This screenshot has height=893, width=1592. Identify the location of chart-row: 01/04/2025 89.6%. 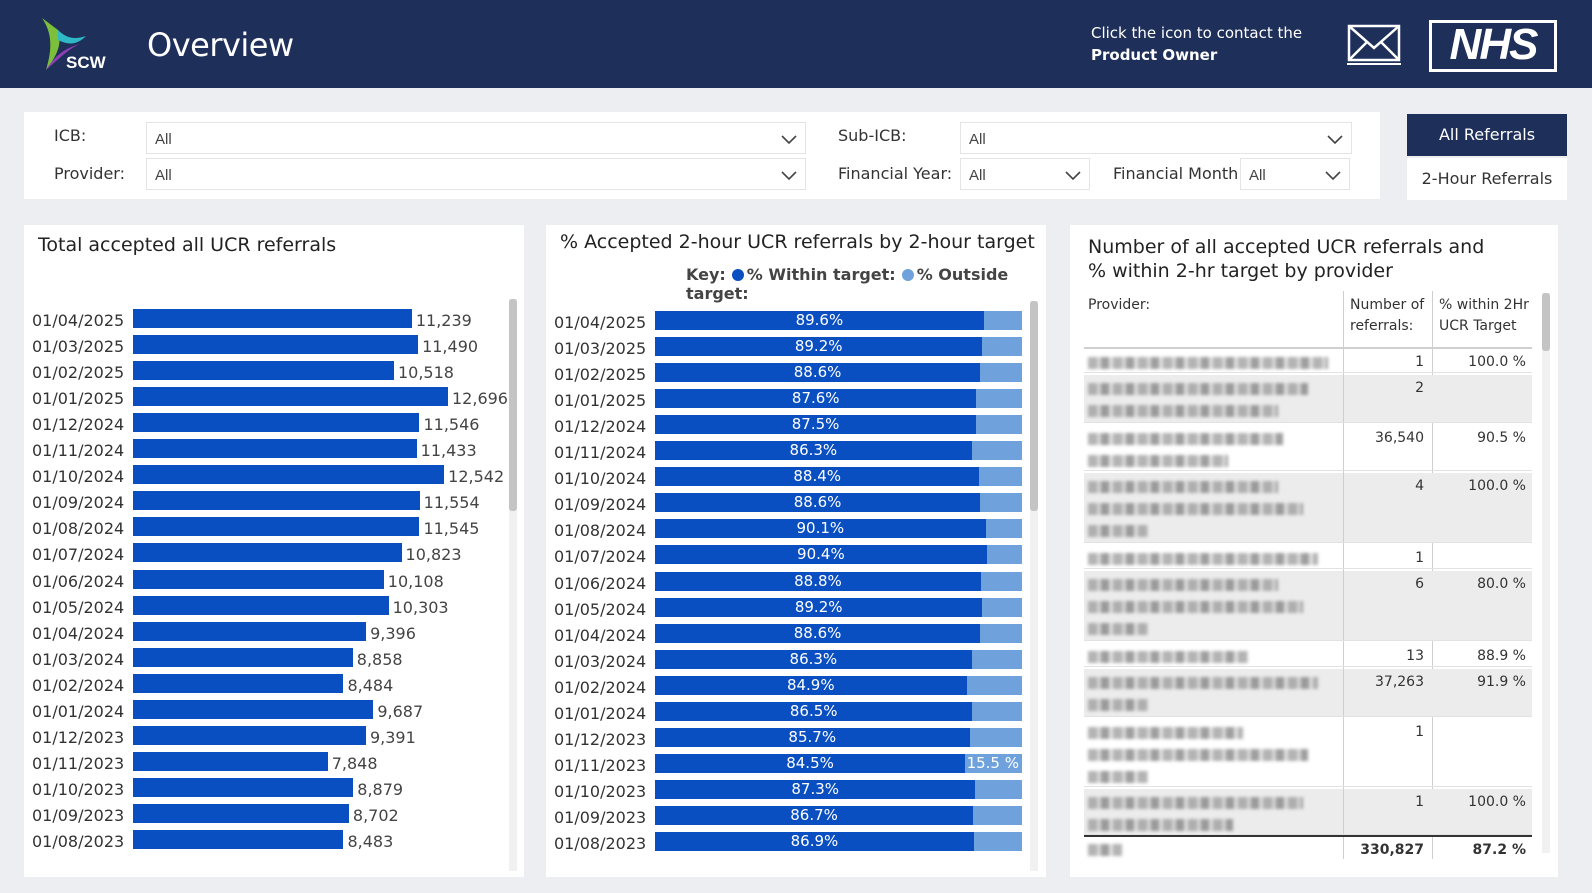
(794, 322).